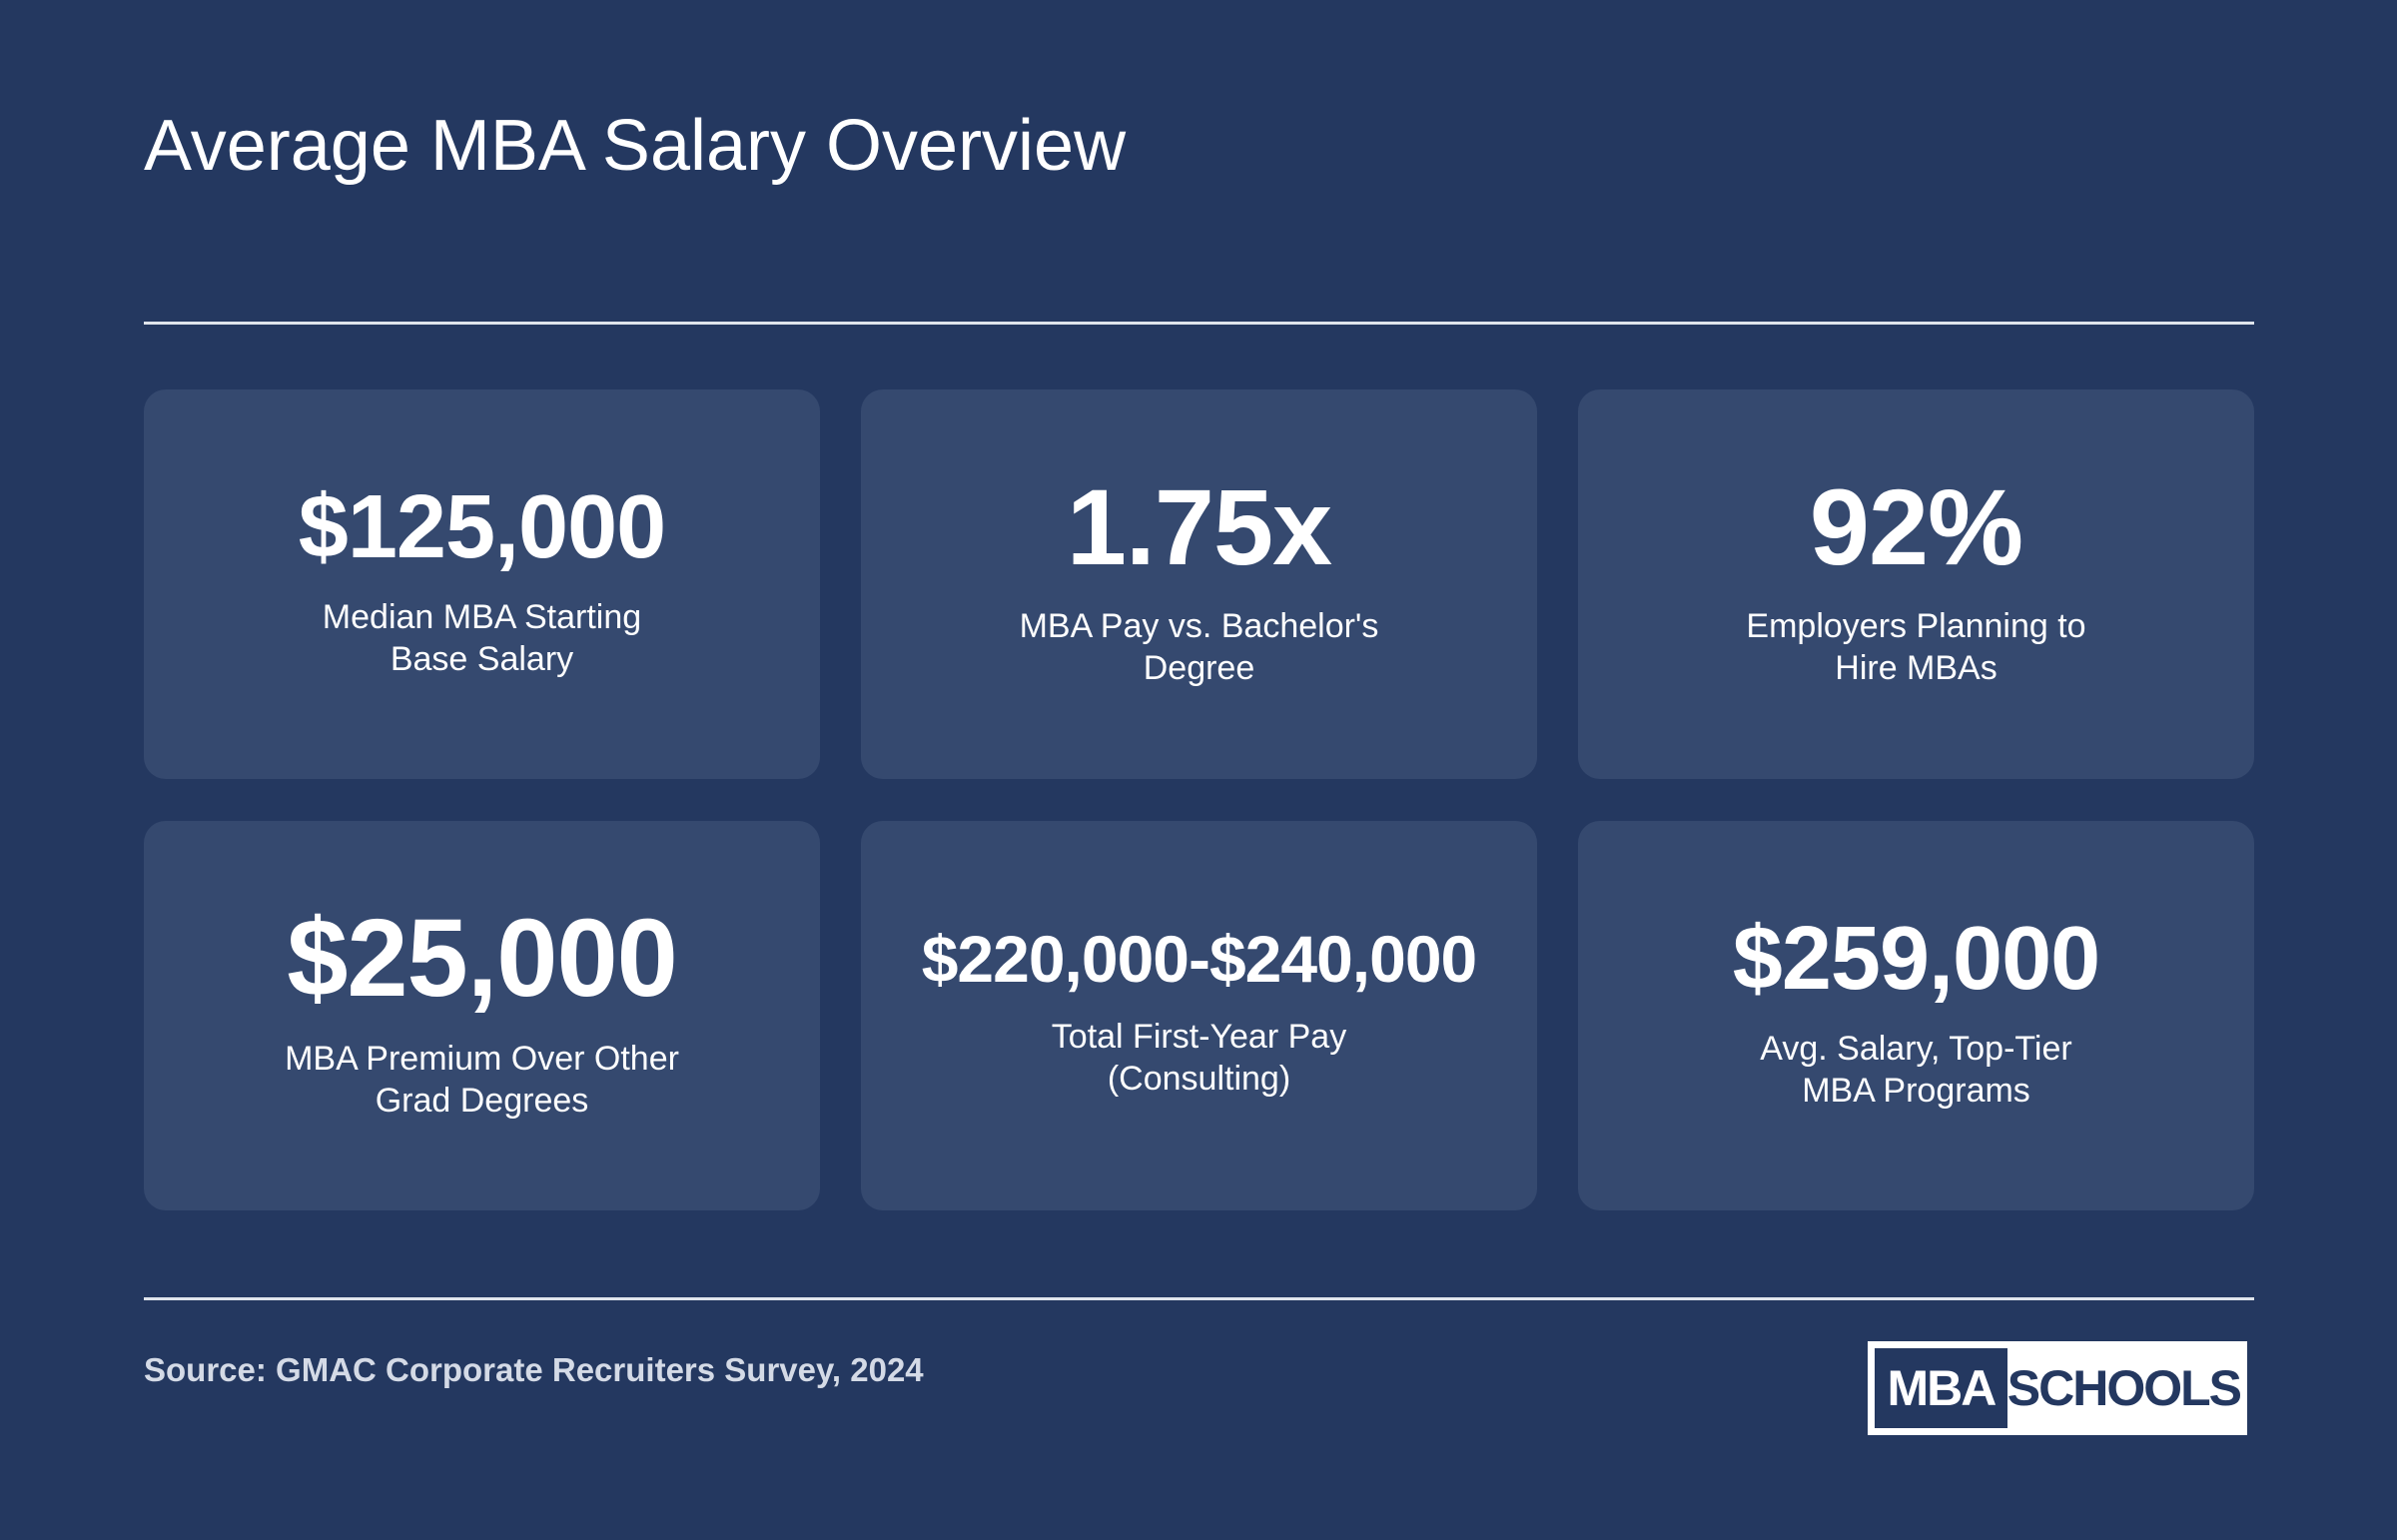 Image resolution: width=2397 pixels, height=1540 pixels. I want to click on stat-value: $25,000, so click(483, 959).